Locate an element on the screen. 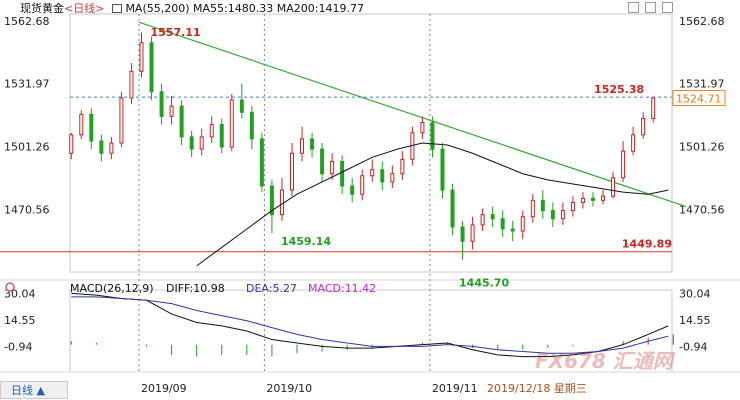 The image size is (740, 400). macd-macd-value: MACD:11.42 is located at coordinates (342, 288).